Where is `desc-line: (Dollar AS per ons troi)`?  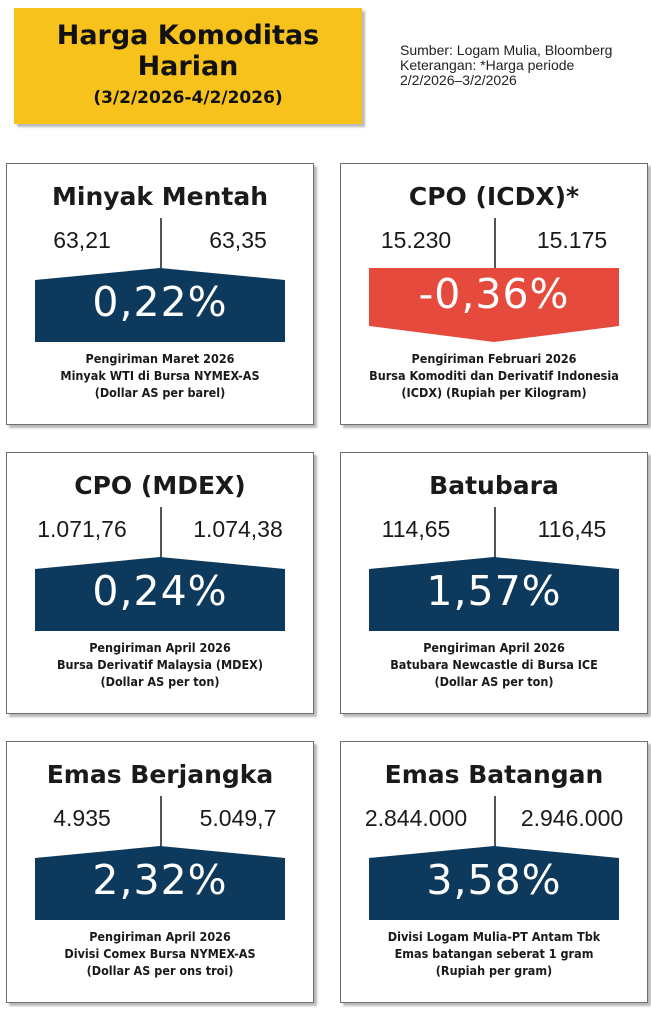 desc-line: (Dollar AS per ons troi) is located at coordinates (160, 970).